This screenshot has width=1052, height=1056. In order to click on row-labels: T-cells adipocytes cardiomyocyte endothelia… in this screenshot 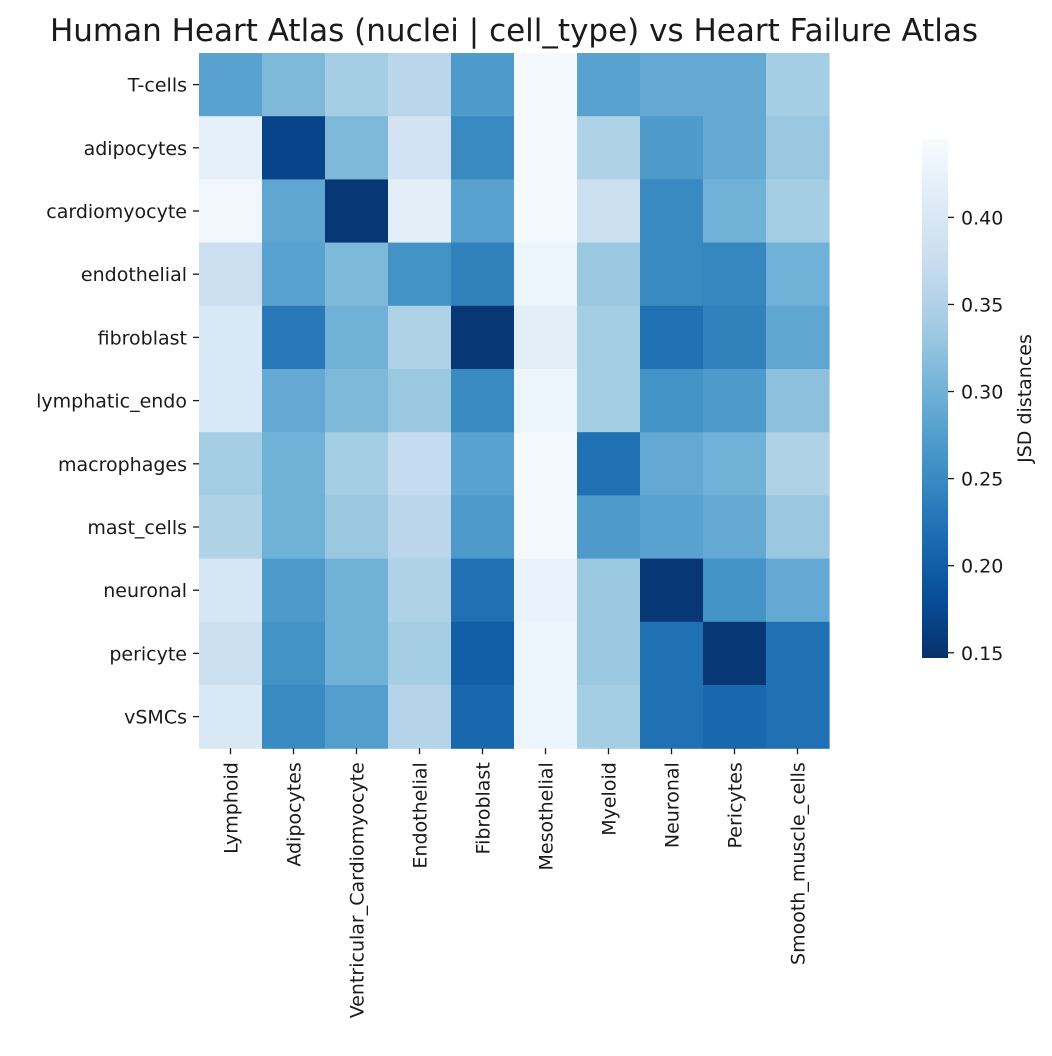, I will do `click(117, 402)`.